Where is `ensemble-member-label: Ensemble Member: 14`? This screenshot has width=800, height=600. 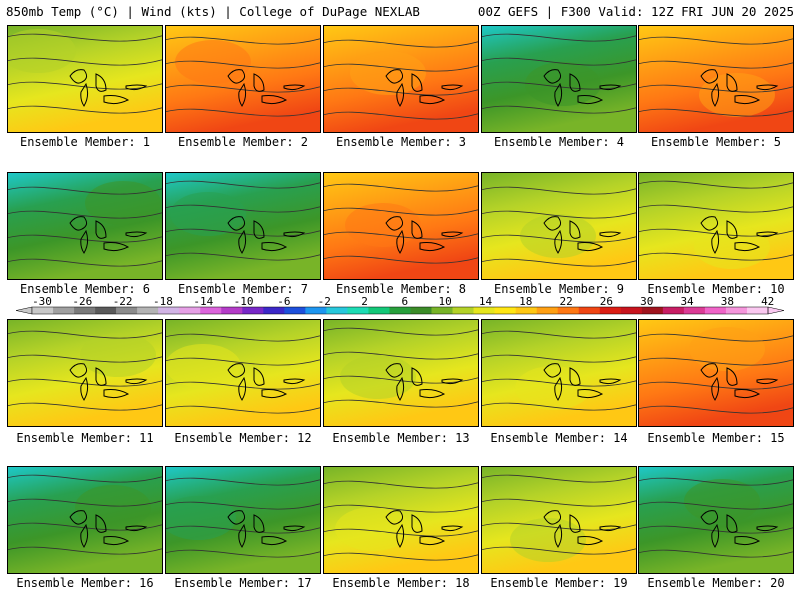
ensemble-member-label: Ensemble Member: 14 is located at coordinates (559, 438).